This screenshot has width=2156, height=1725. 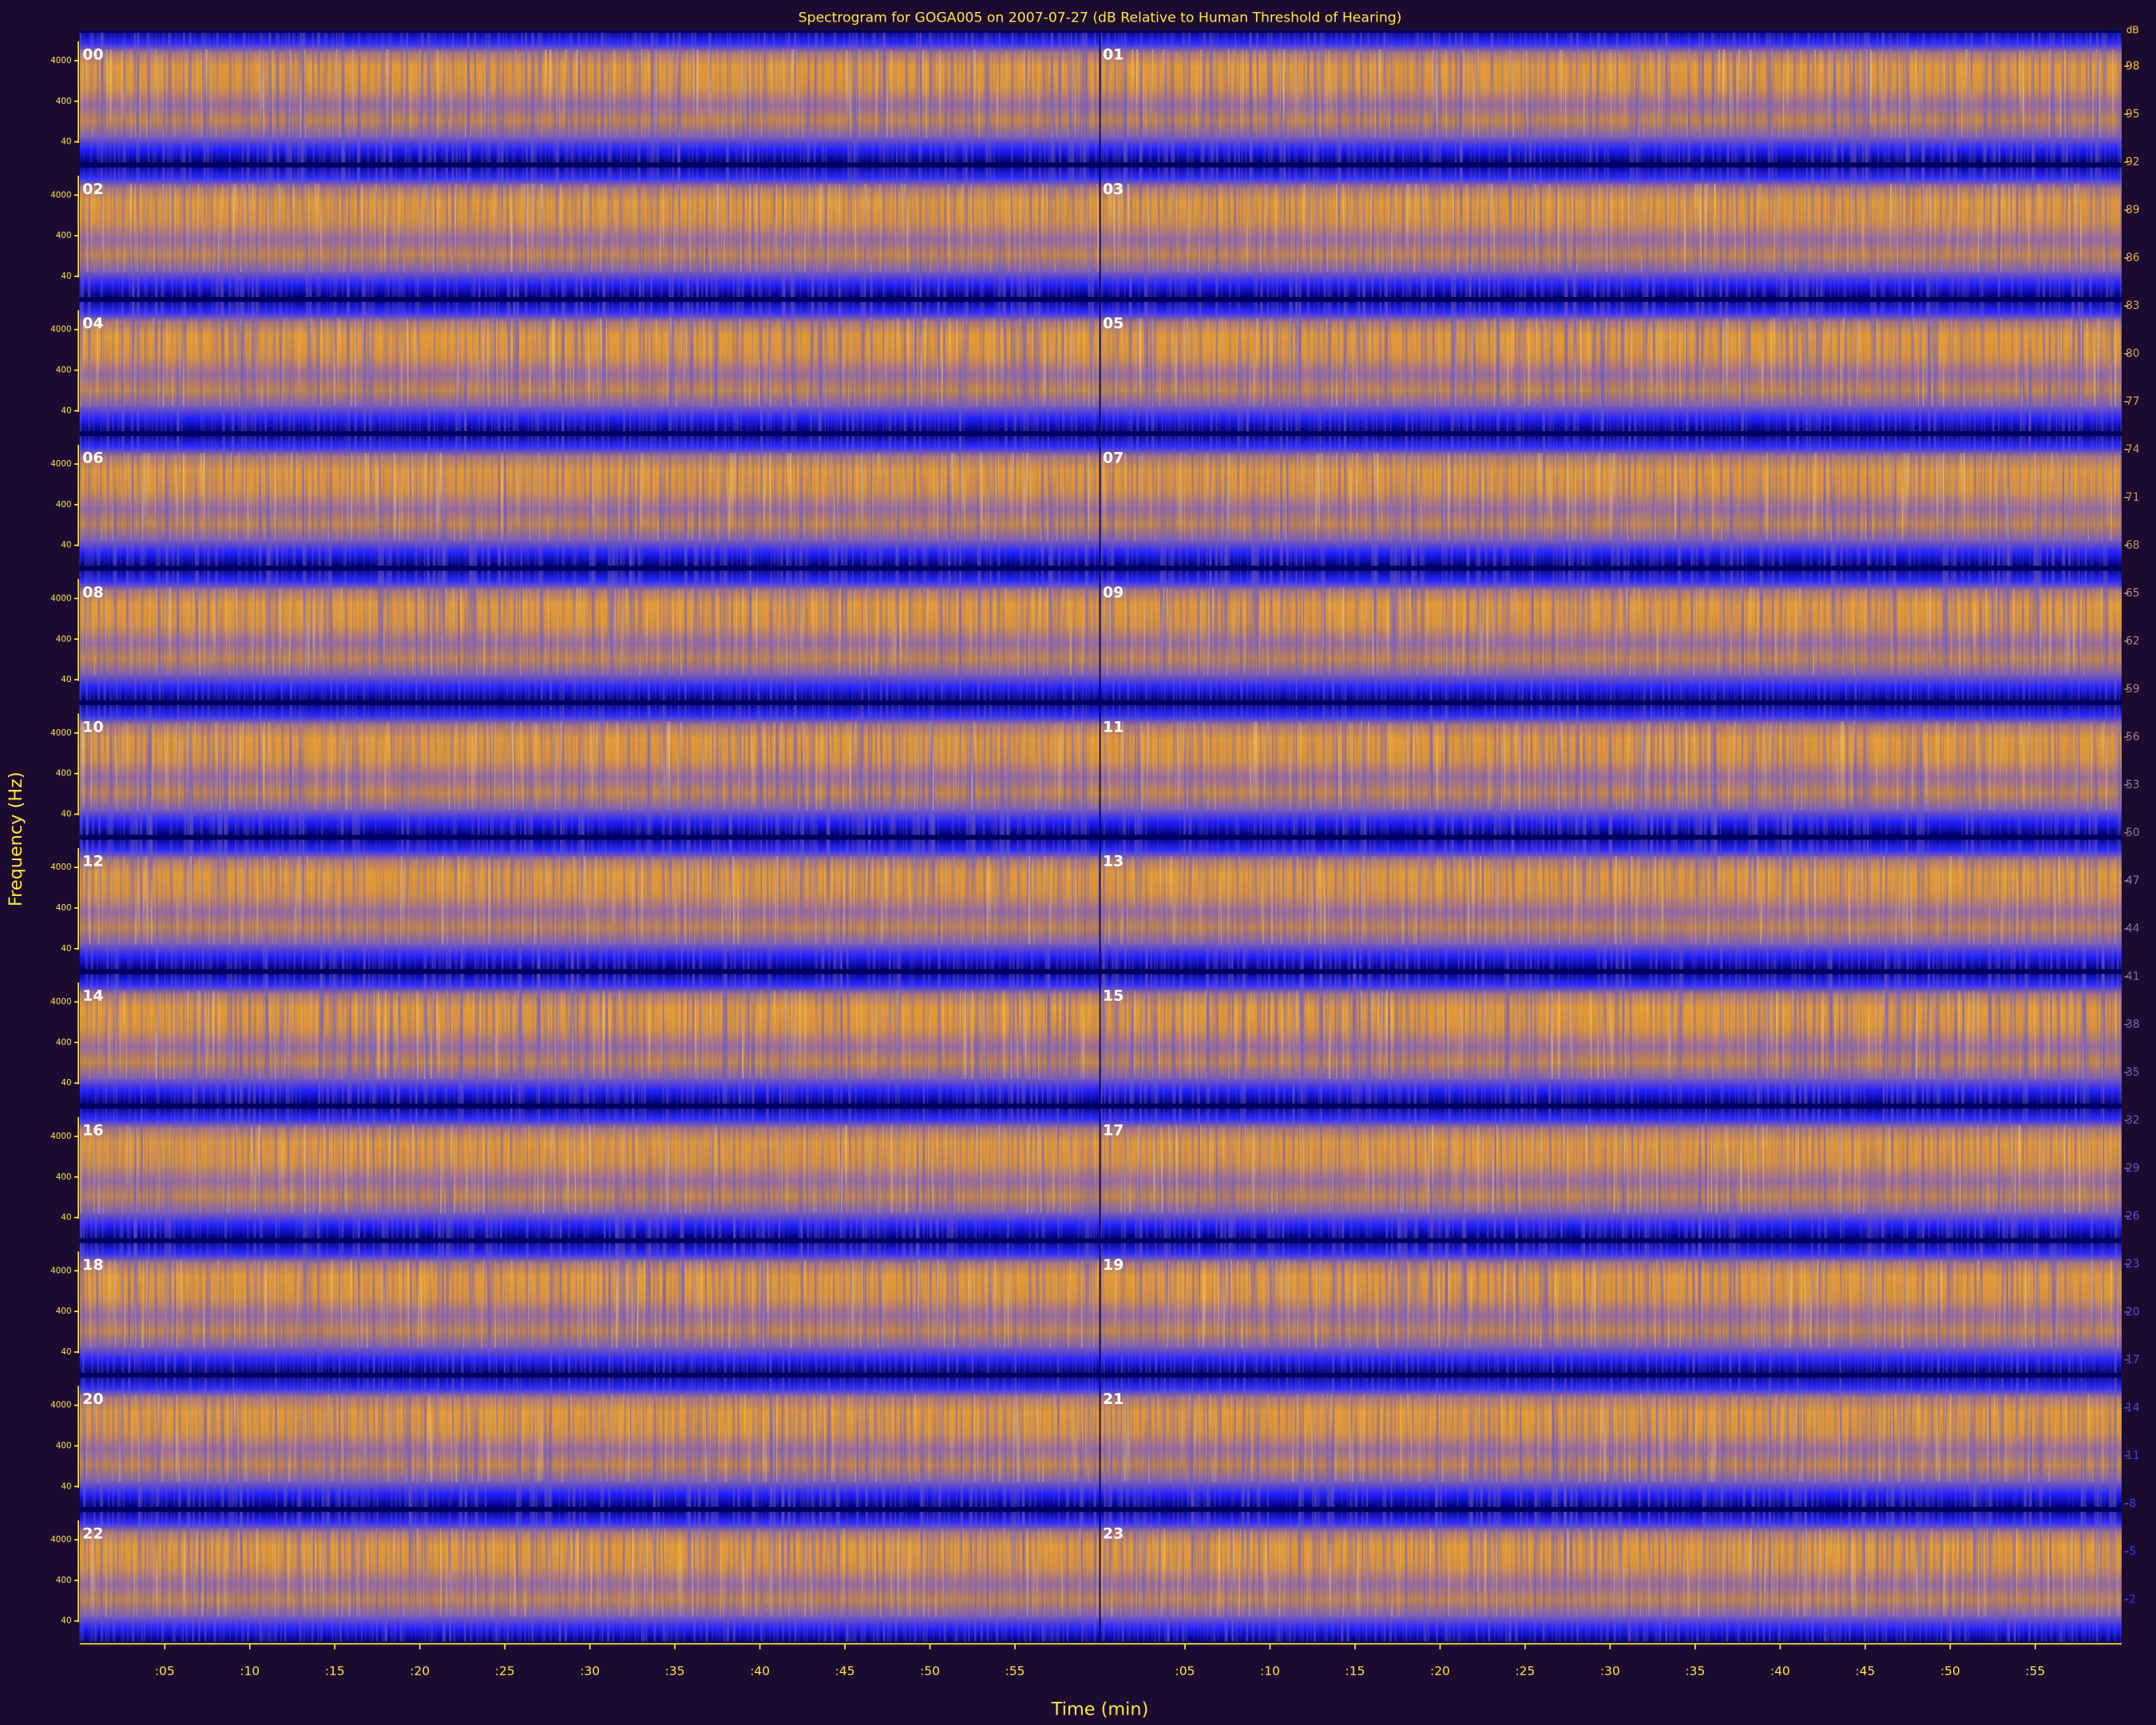 What do you see at coordinates (2133, 1408) in the screenshot?
I see `colorbar-tick-label: 14` at bounding box center [2133, 1408].